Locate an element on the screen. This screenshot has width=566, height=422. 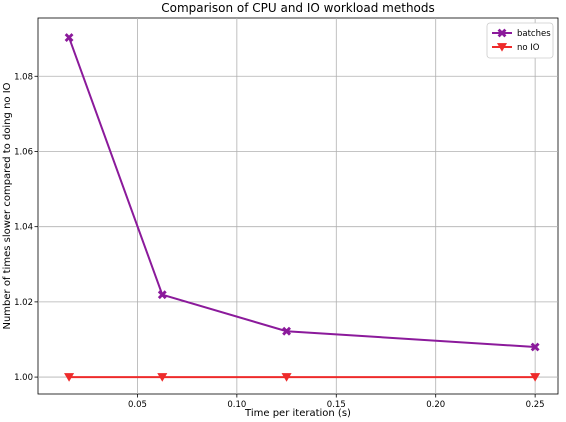
legend-marker-no-io is located at coordinates (502, 47).